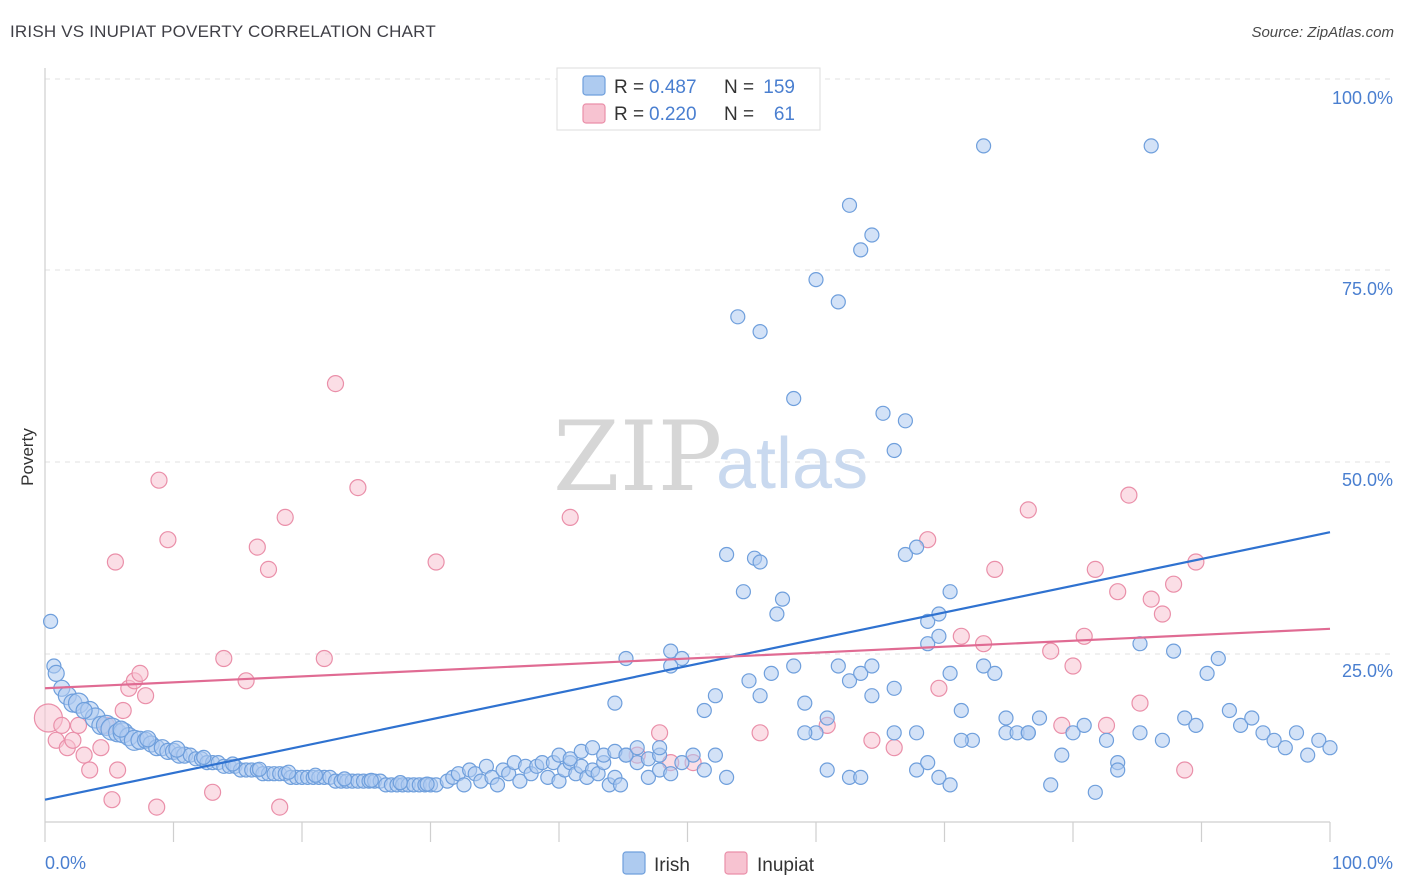 The image size is (1406, 892). What do you see at coordinates (792, 464) in the screenshot?
I see `watermark-atlas: atlas` at bounding box center [792, 464].